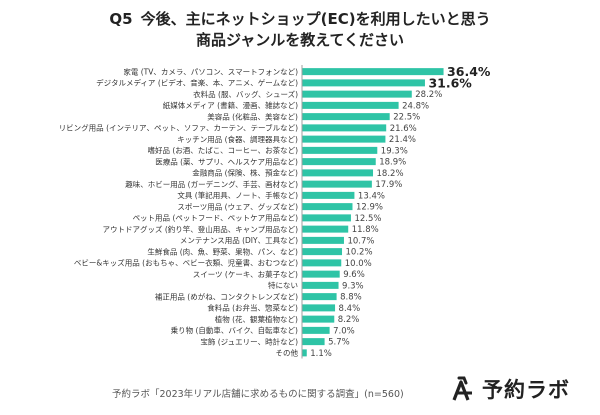  Describe the element at coordinates (256, 319) in the screenshot. I see `category-label: 植物 (花、観葉植物など)` at that location.